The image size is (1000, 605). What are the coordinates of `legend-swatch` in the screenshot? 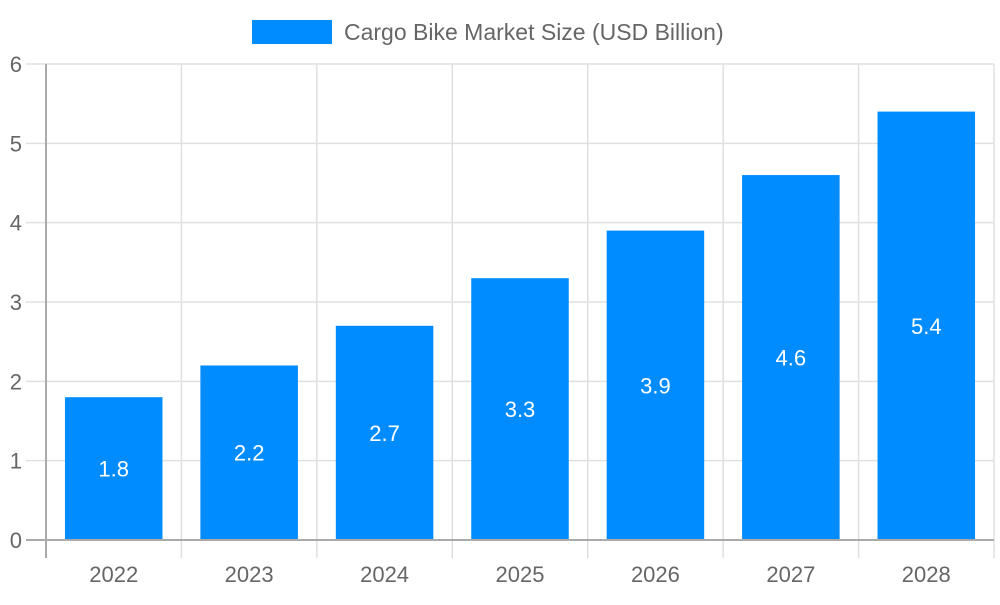 It's located at (292, 32).